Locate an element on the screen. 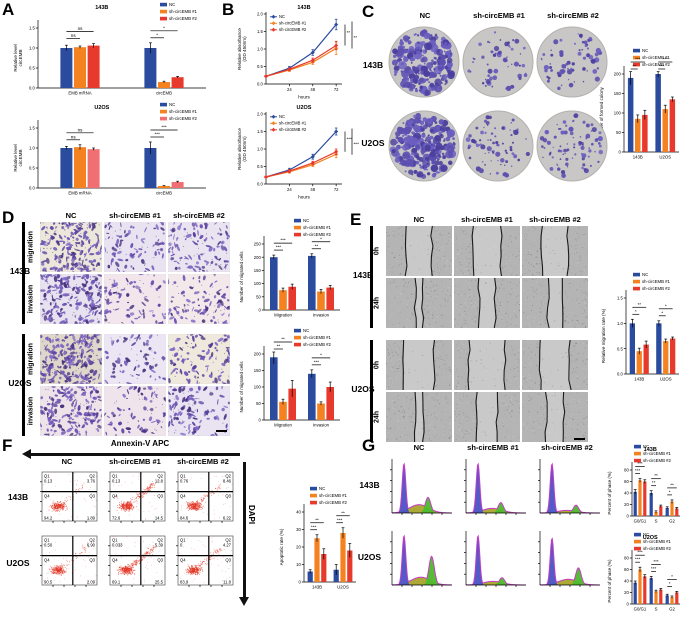 This screenshot has height=620, width=685. svg-text: EMB mRNA is located at coordinates (79, 193).